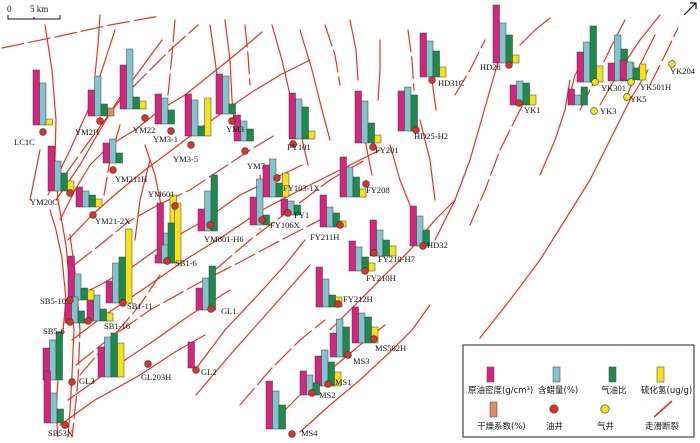 This screenshot has width=700, height=443. I want to click on well-label-ym601: YM601, so click(161, 194).